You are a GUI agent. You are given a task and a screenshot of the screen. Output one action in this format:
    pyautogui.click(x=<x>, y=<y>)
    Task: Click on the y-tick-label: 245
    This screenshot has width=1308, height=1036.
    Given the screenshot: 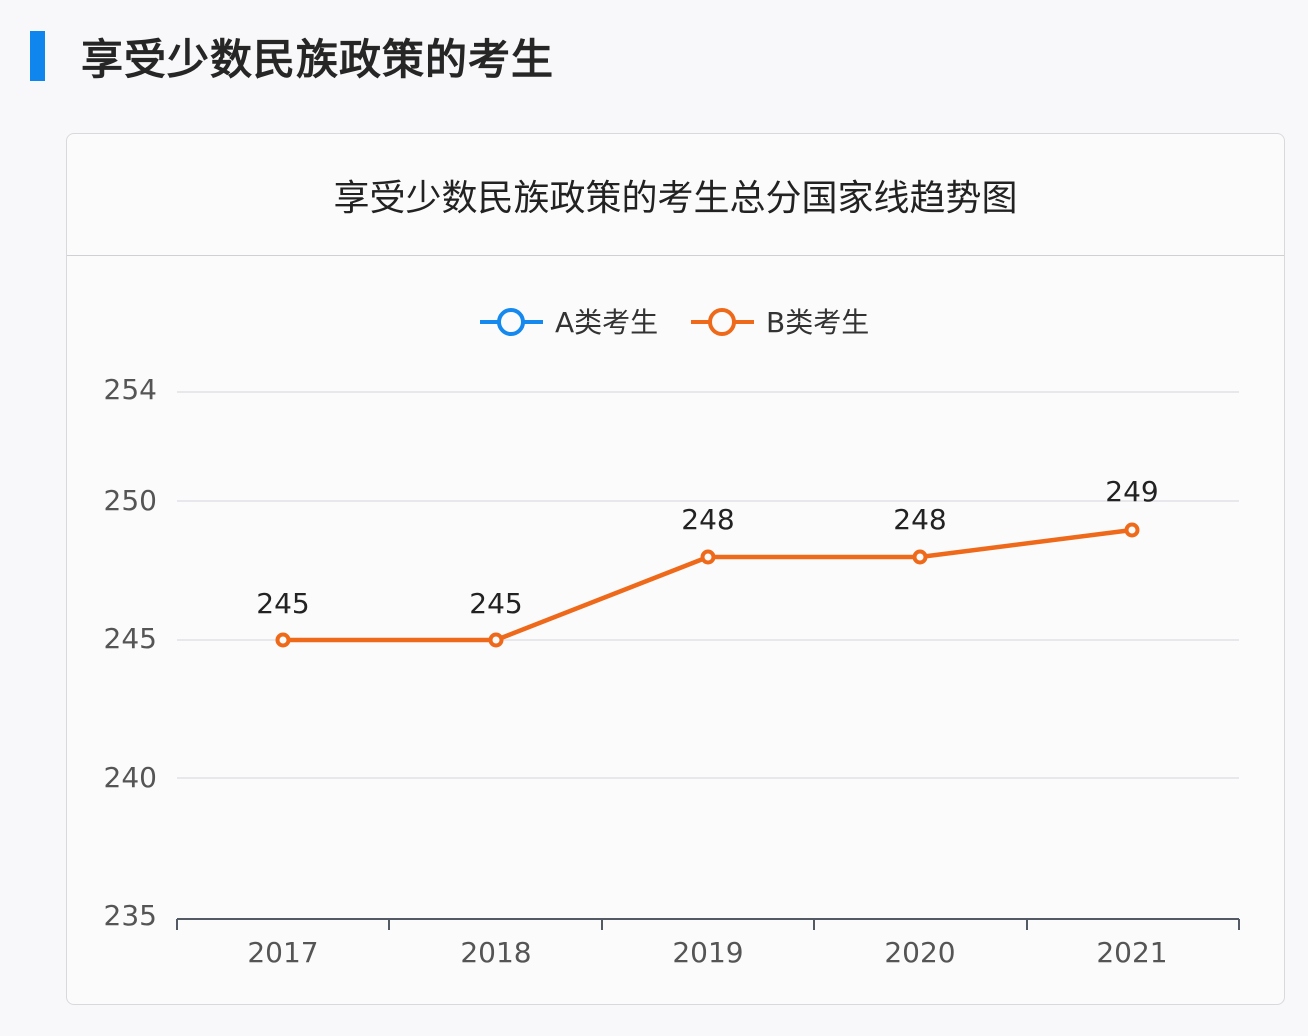 What is the action you would take?
    pyautogui.click(x=130, y=638)
    